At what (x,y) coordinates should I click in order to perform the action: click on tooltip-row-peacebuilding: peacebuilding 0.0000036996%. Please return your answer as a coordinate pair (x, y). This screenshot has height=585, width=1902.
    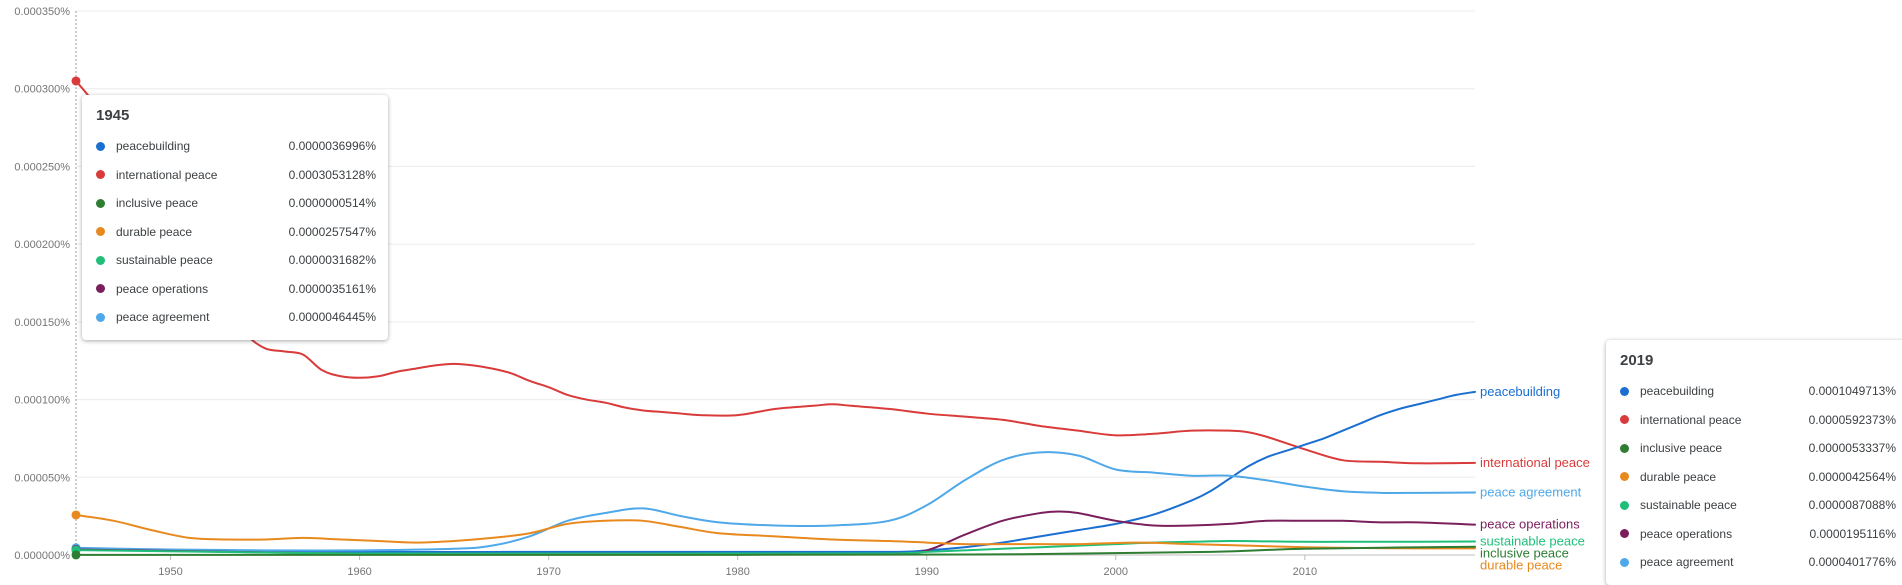
    Looking at the image, I should click on (236, 146).